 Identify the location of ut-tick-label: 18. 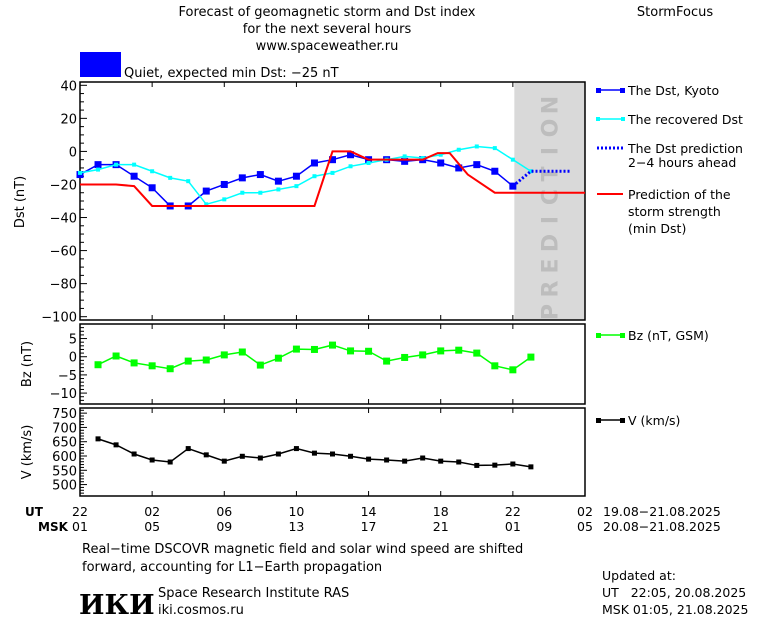
(441, 511).